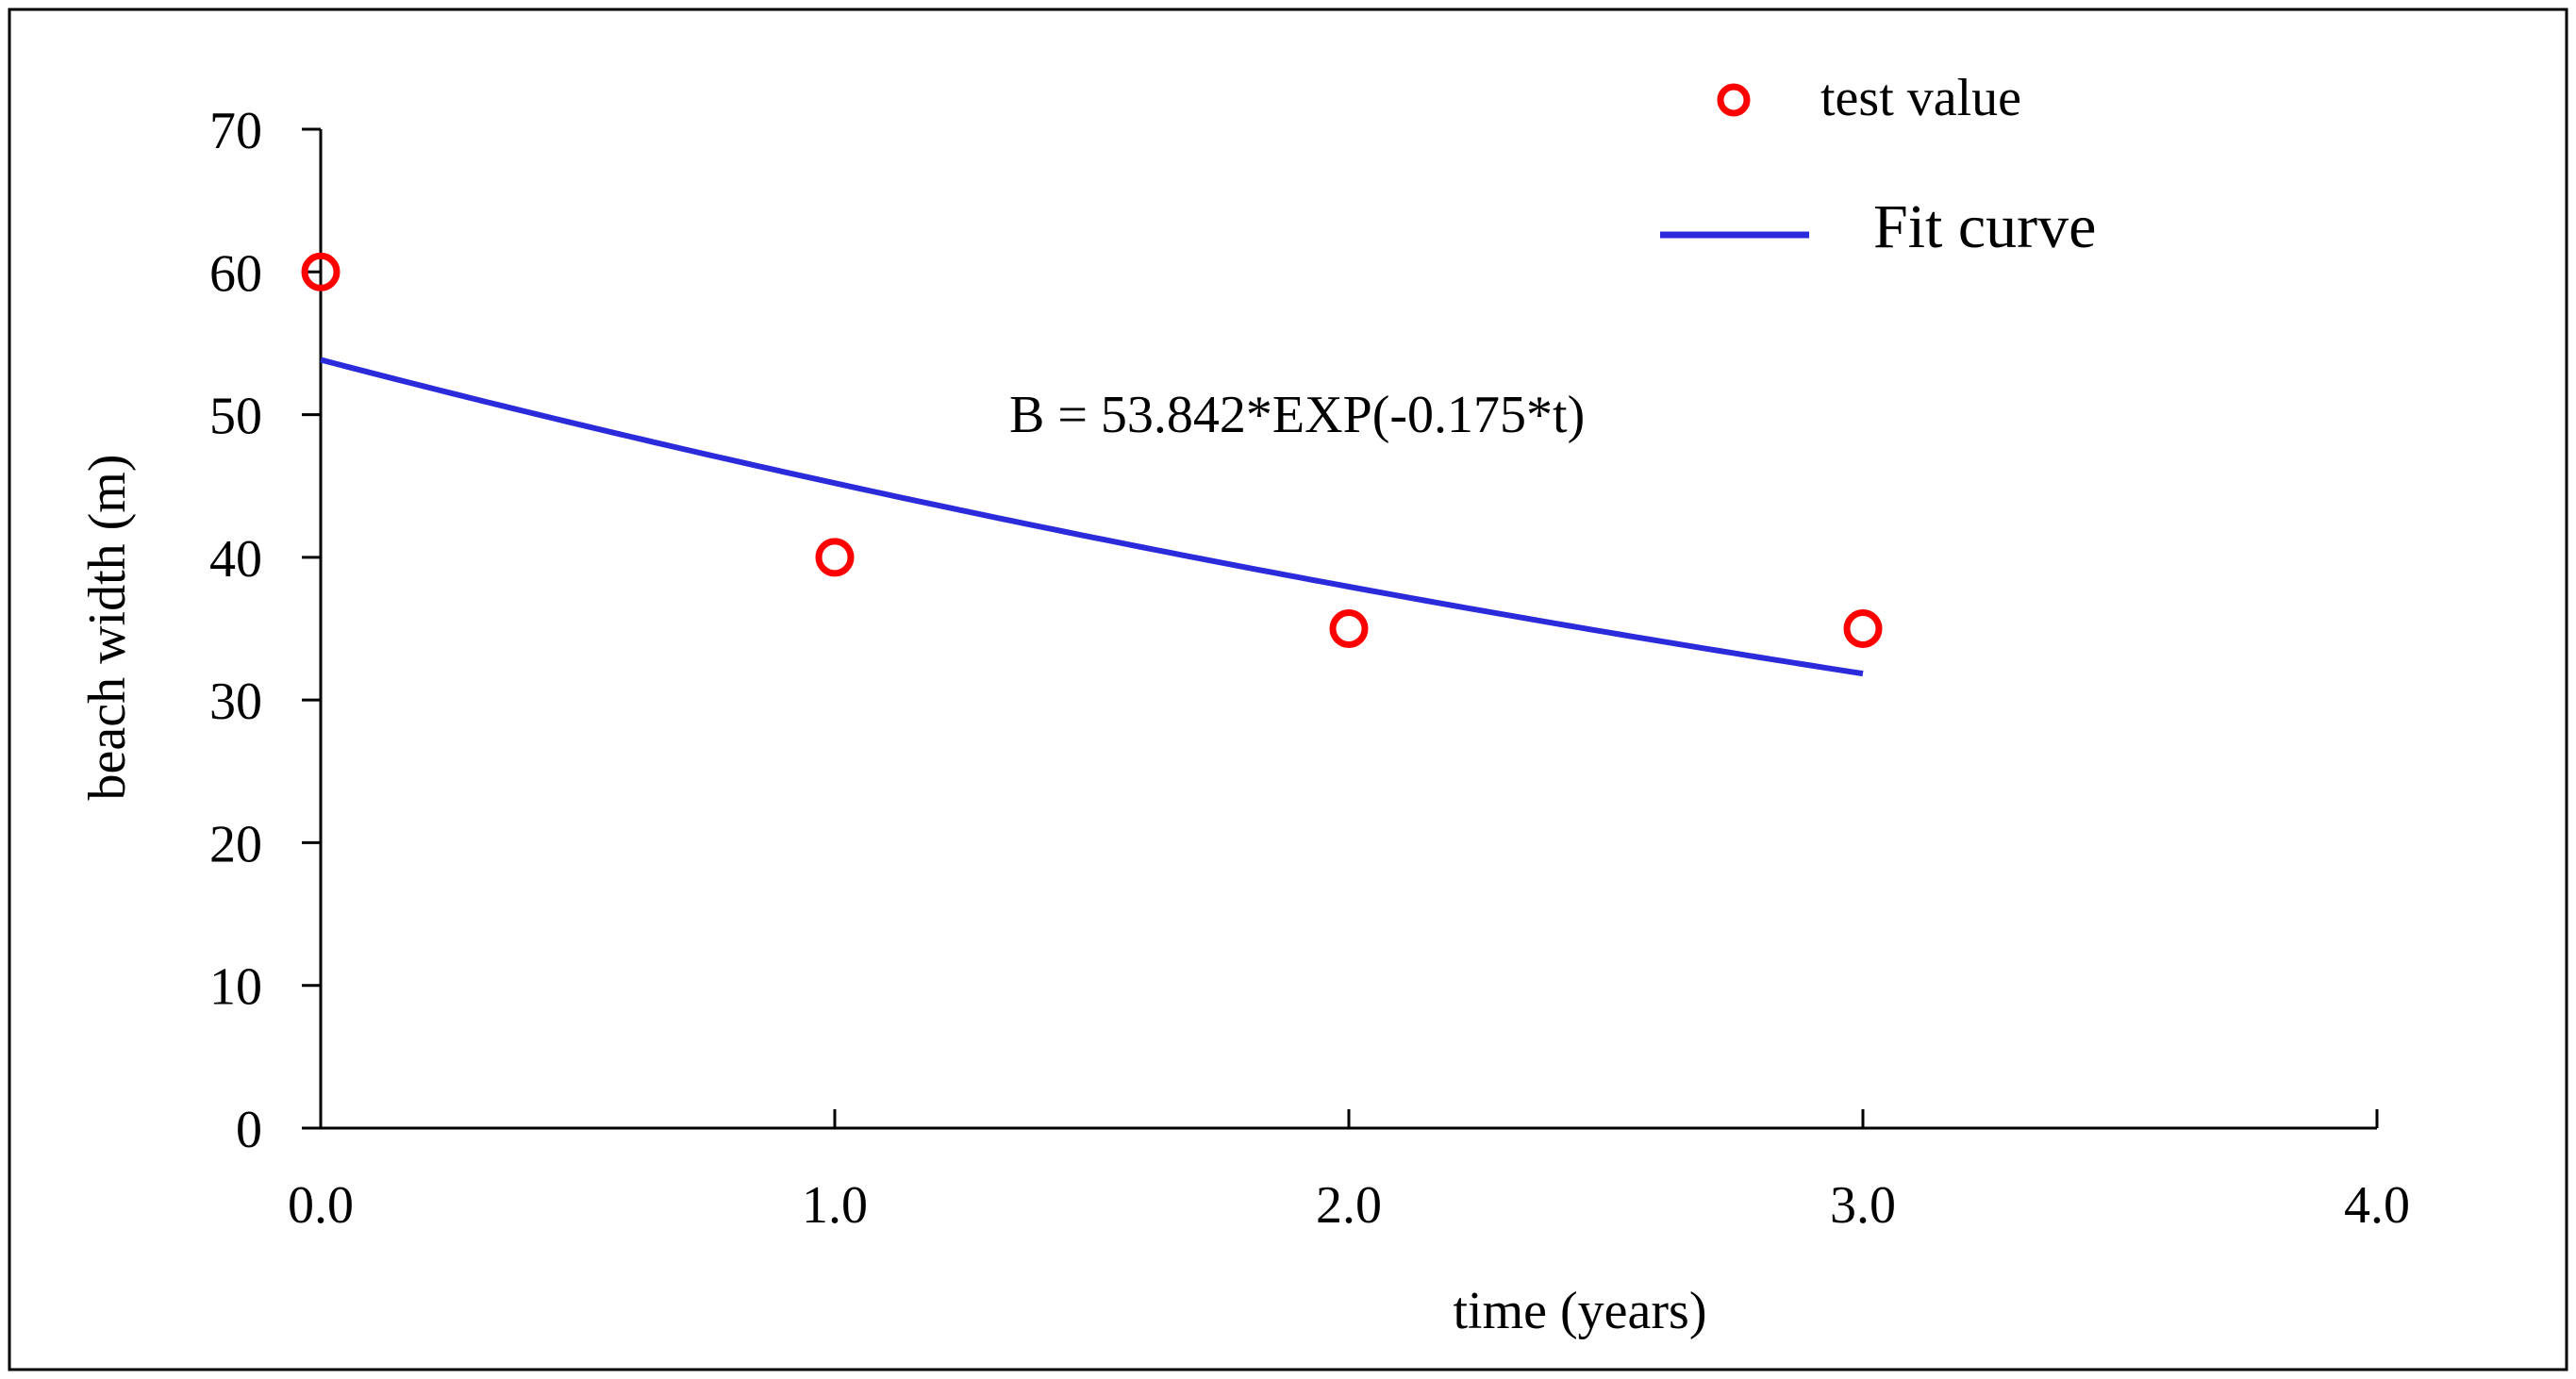  What do you see at coordinates (236, 559) in the screenshot?
I see `y-tick-label: 40` at bounding box center [236, 559].